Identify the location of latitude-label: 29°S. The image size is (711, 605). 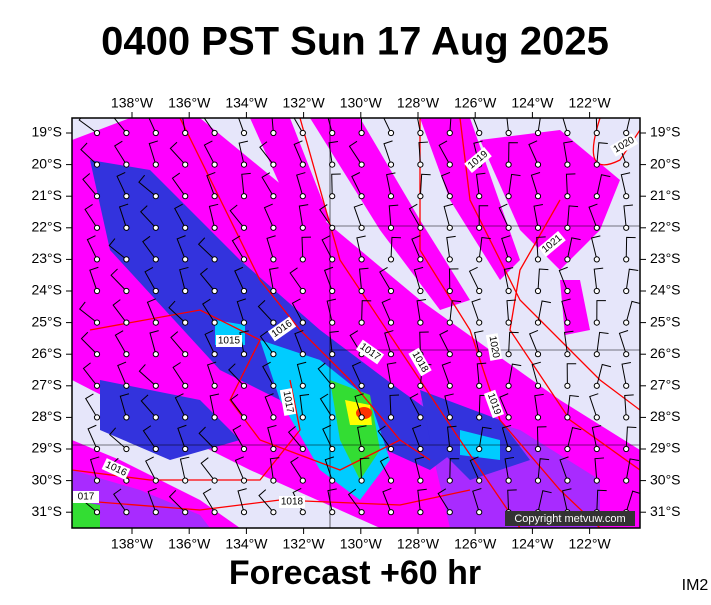
(46, 448).